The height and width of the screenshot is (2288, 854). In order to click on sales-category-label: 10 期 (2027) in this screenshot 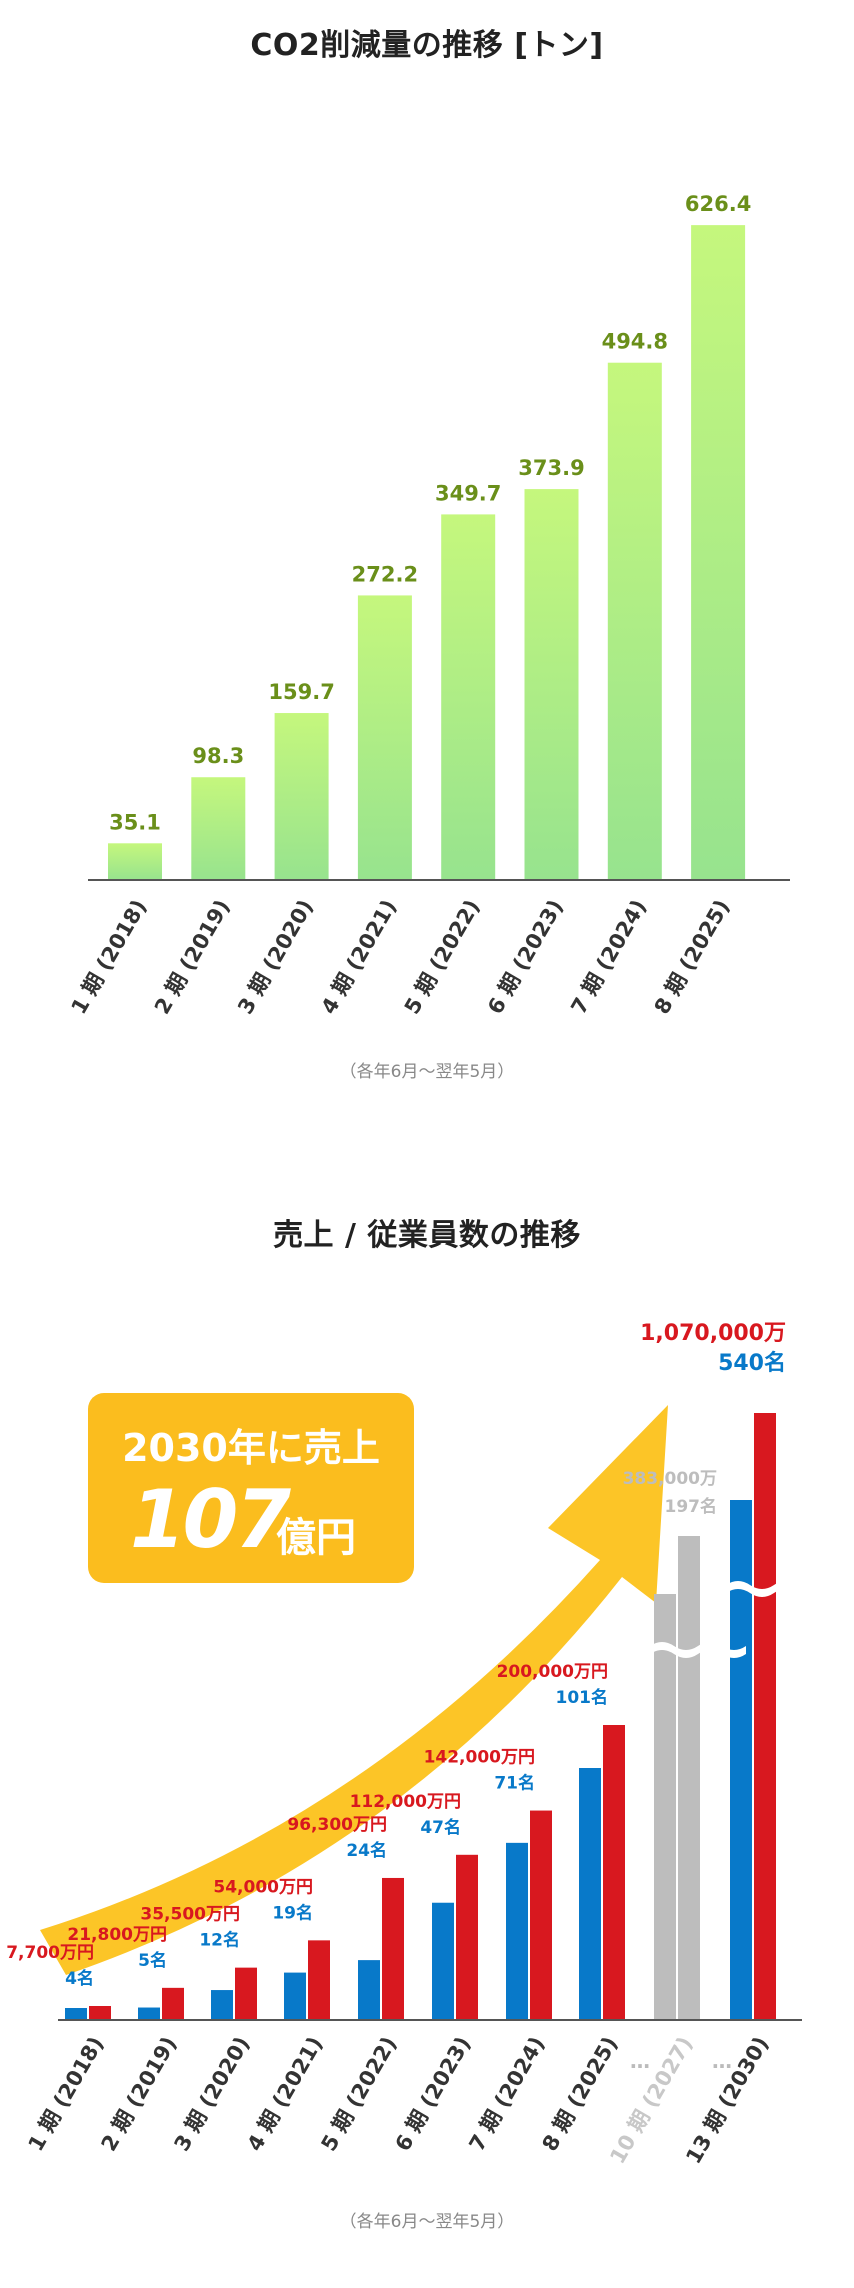, I will do `click(651, 2100)`.